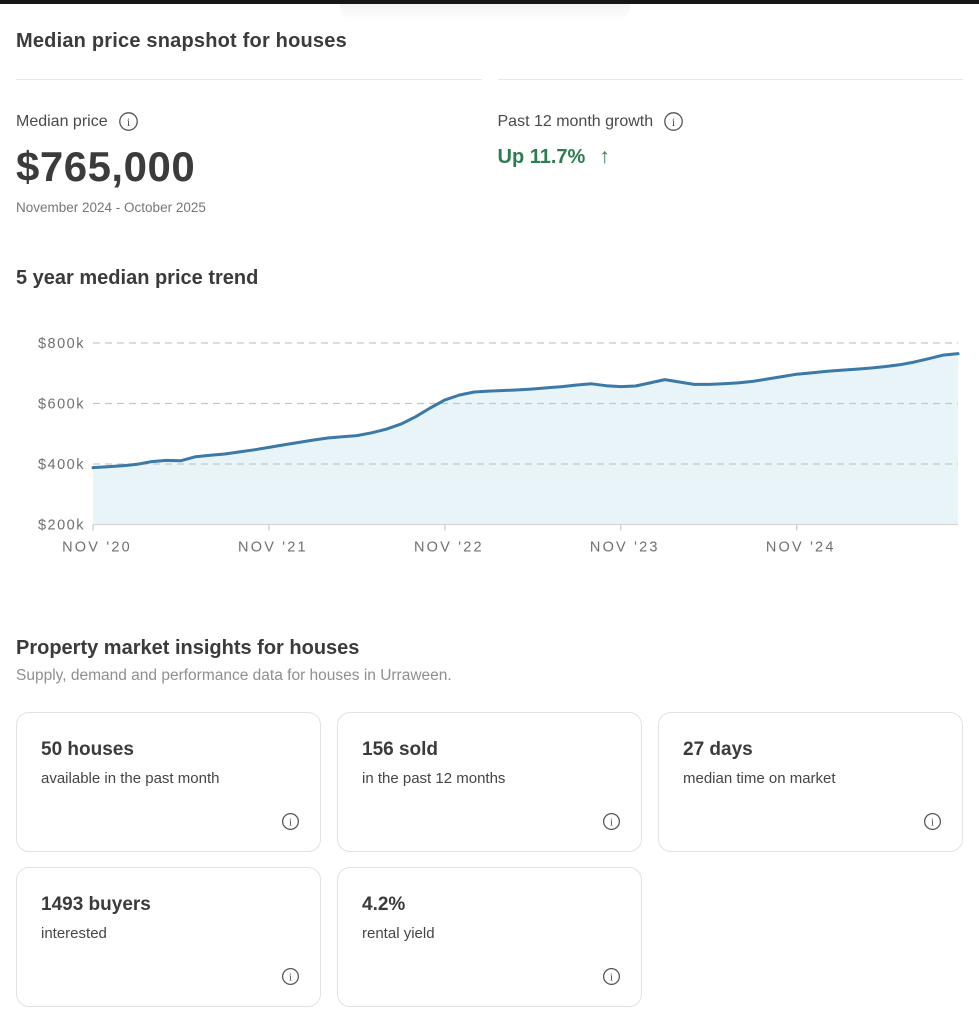 The height and width of the screenshot is (1024, 979). I want to click on card-value: 50 houses, so click(87, 749).